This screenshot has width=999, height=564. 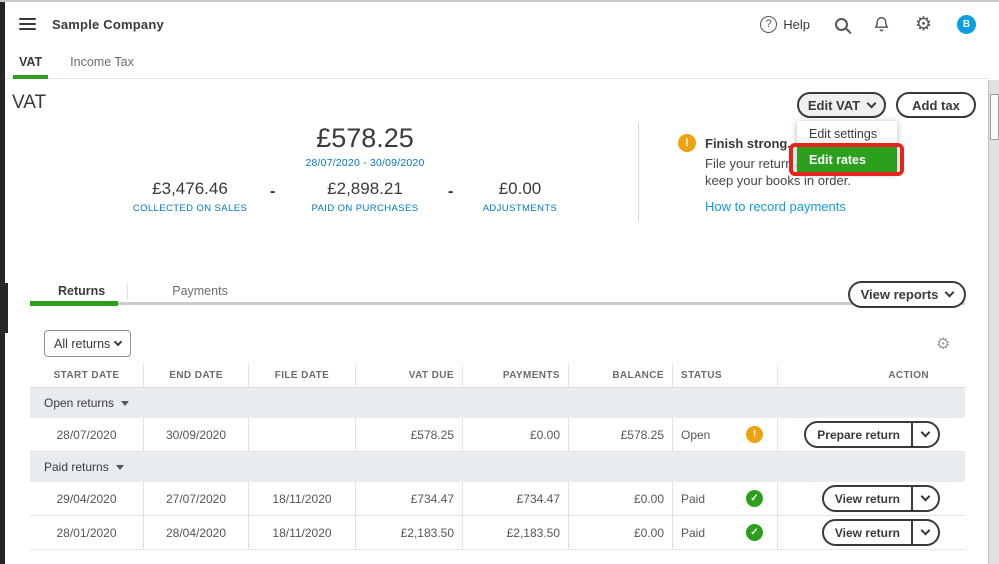 I want to click on cell-file-date, so click(x=301, y=434).